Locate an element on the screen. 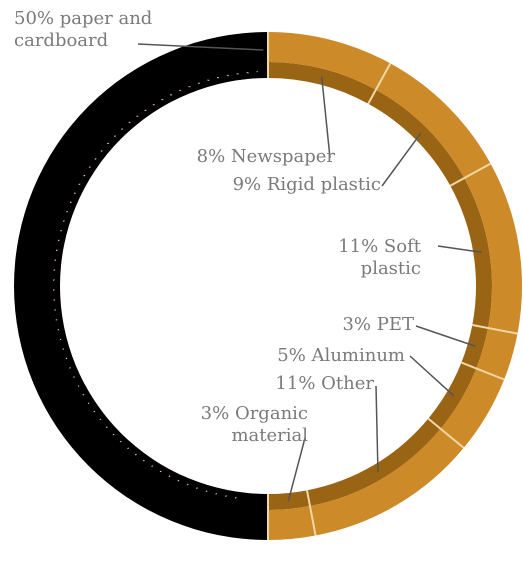 The height and width of the screenshot is (562, 523). slice-3-pet is located at coordinates (497, 353).